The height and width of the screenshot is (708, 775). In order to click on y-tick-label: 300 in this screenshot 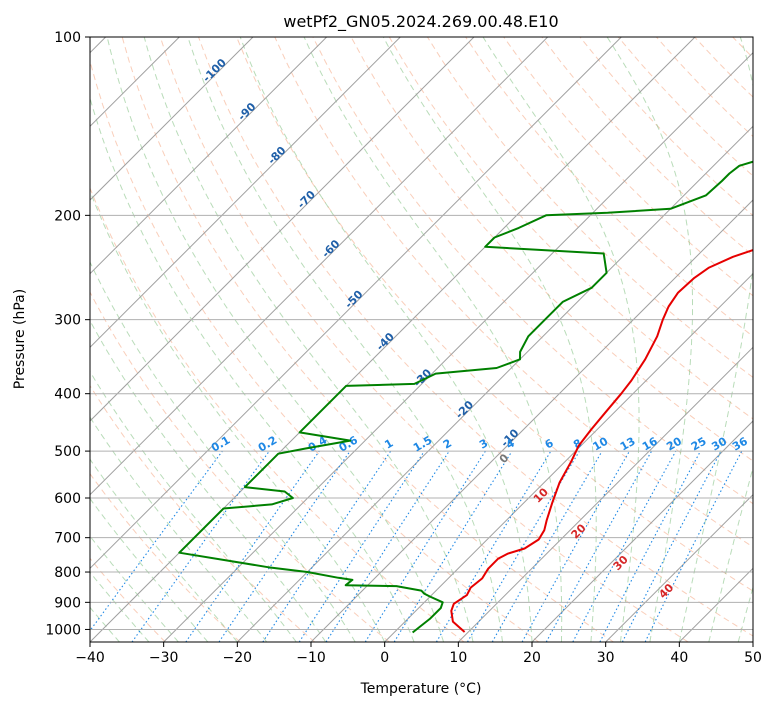, I will do `click(67, 321)`.